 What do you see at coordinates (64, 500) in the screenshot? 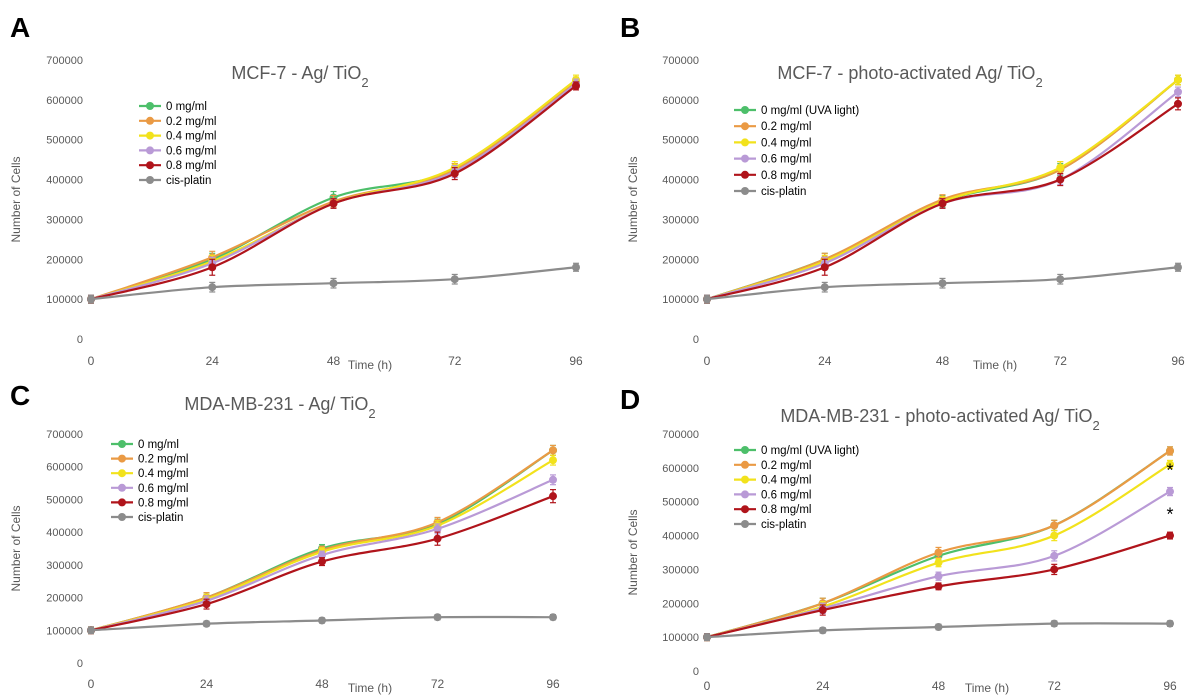
I see `y-tick-label: 500000` at bounding box center [64, 500].